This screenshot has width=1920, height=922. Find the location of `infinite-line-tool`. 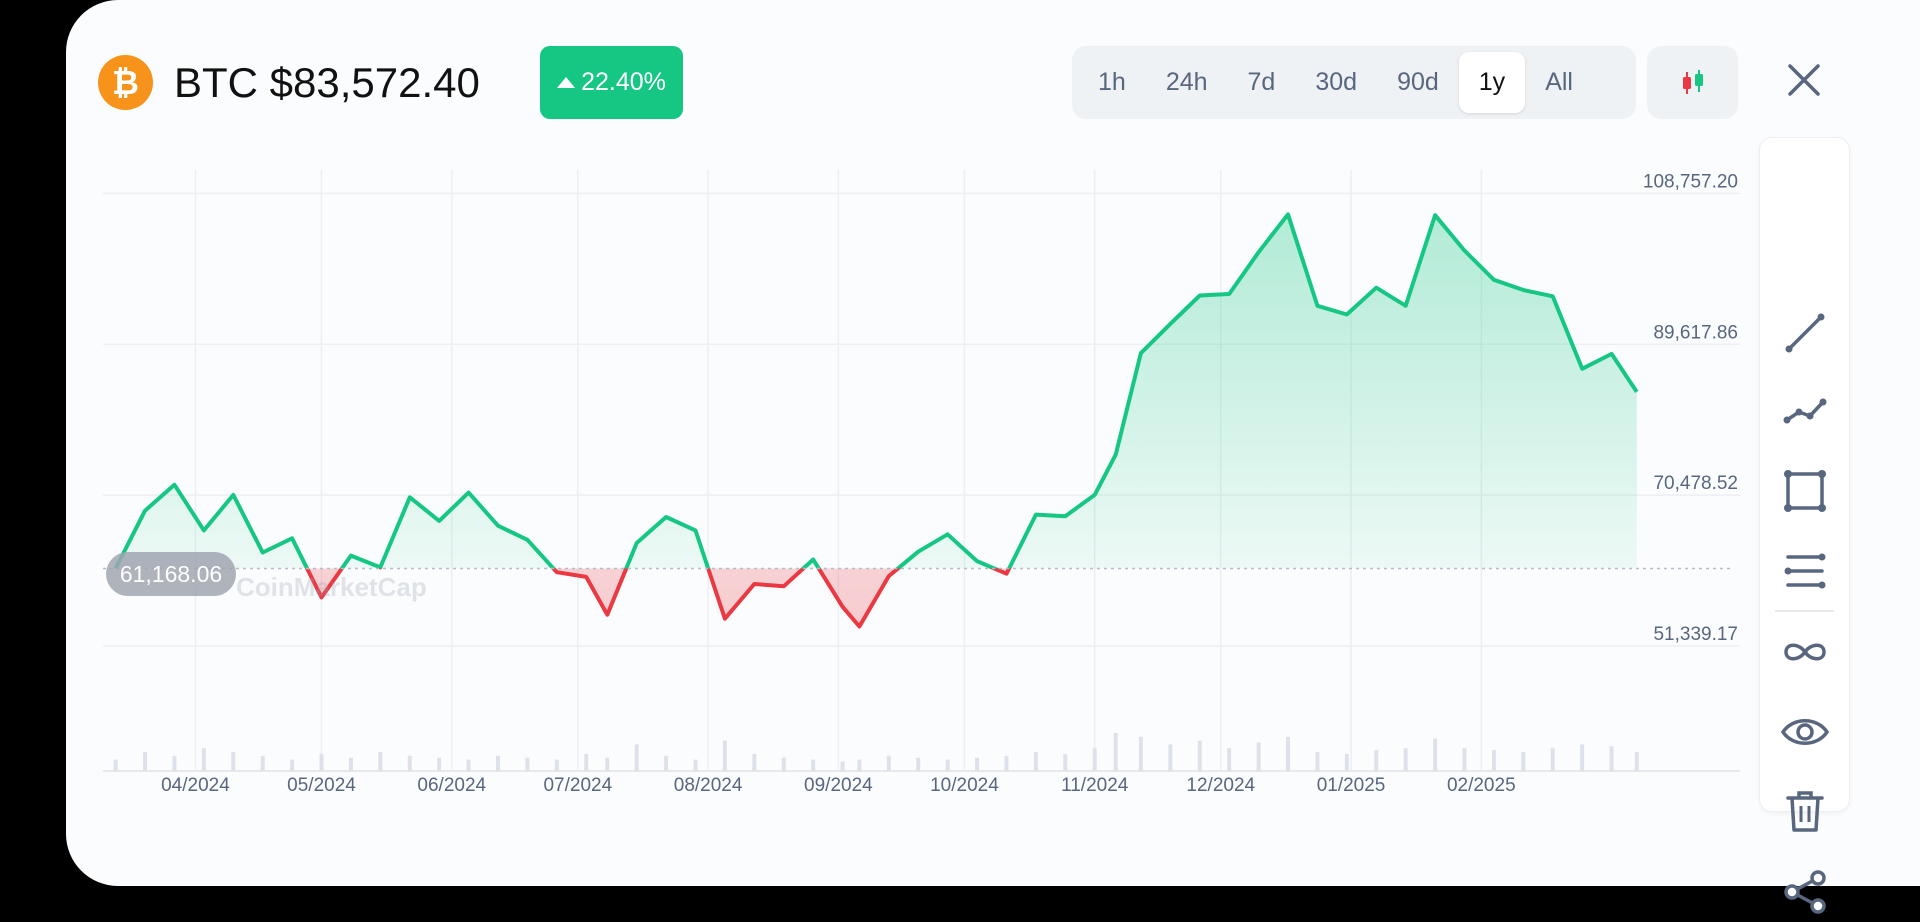

infinite-line-tool is located at coordinates (1804, 652).